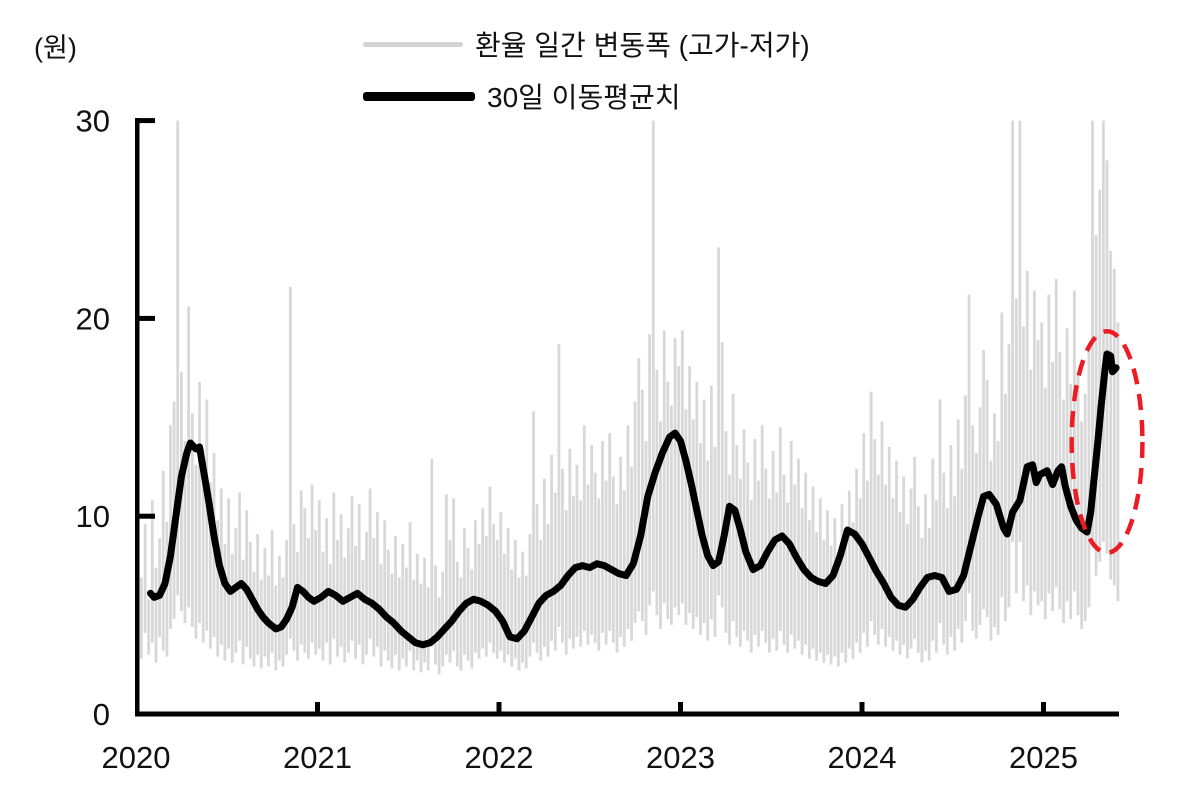 This screenshot has width=1200, height=806. Describe the element at coordinates (586, 70) in the screenshot. I see `legend: 환율 일간 변동폭 (고가-저가) 30일 이동평균치` at that location.